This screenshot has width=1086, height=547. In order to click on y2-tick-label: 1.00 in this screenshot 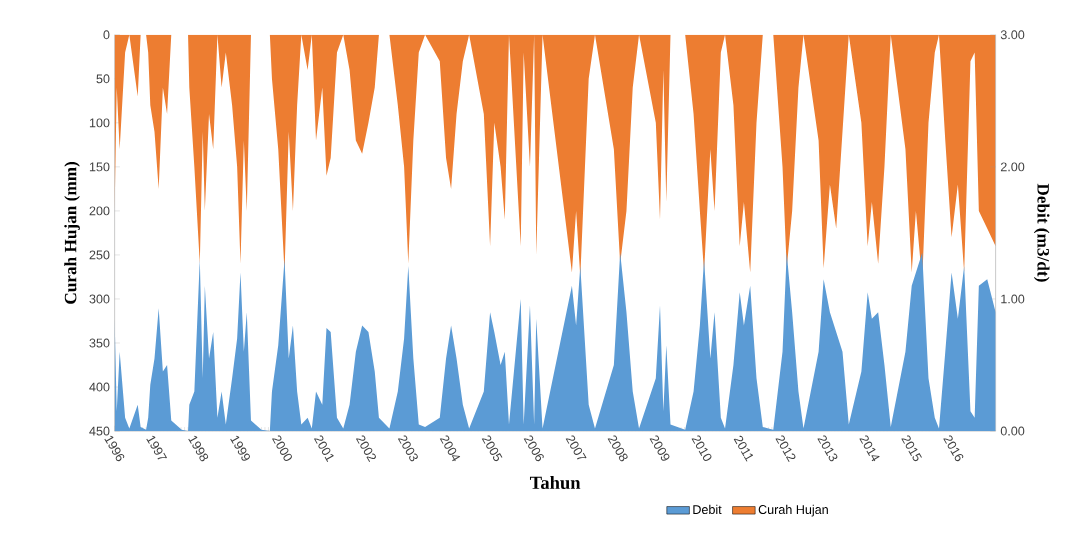, I will do `click(1013, 299)`.